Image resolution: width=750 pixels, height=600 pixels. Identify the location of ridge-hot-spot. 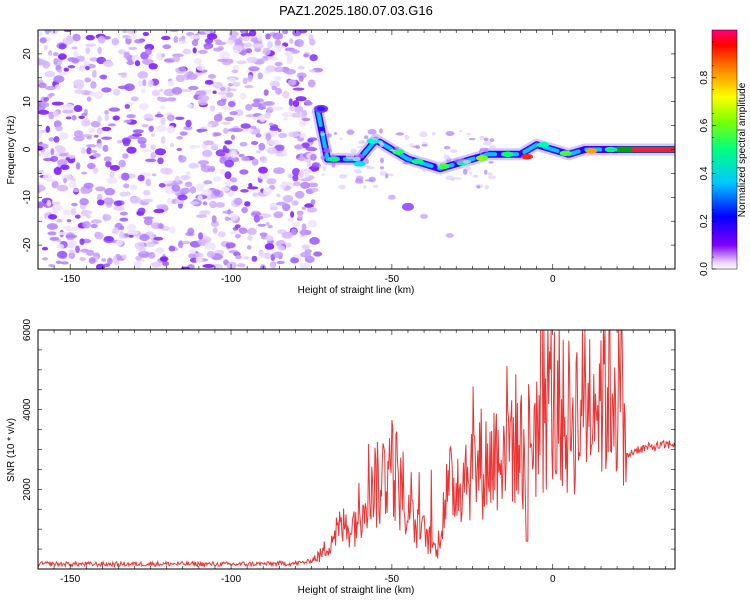
(417, 161).